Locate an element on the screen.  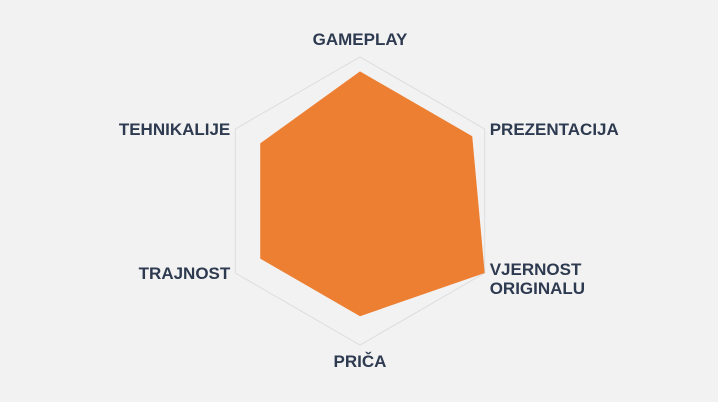
axis-label-line: GAMEPLAY is located at coordinates (360, 39).